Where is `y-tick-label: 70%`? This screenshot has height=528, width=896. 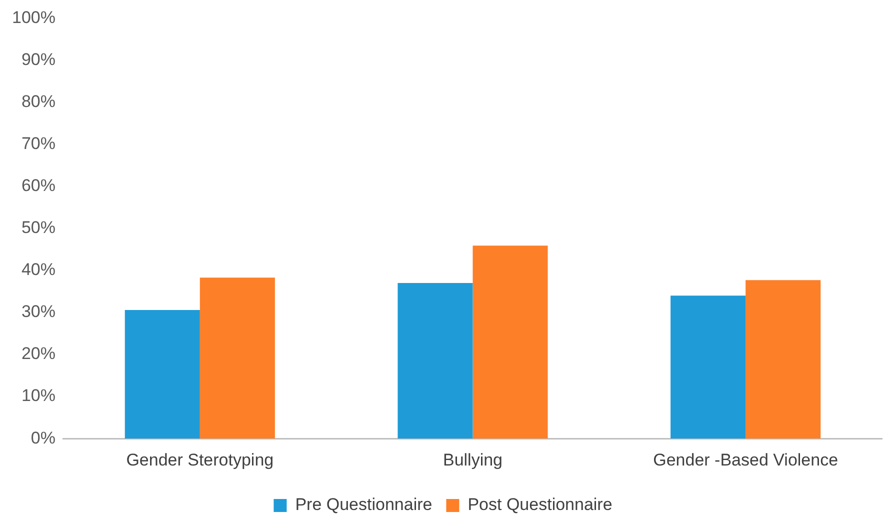 y-tick-label: 70% is located at coordinates (38, 144).